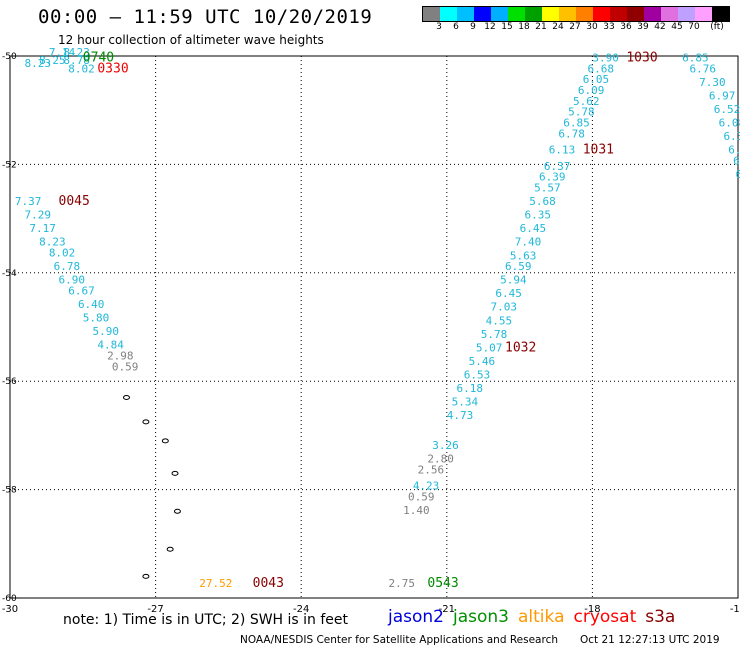  I want to click on color-tick-label: 45, so click(677, 27).